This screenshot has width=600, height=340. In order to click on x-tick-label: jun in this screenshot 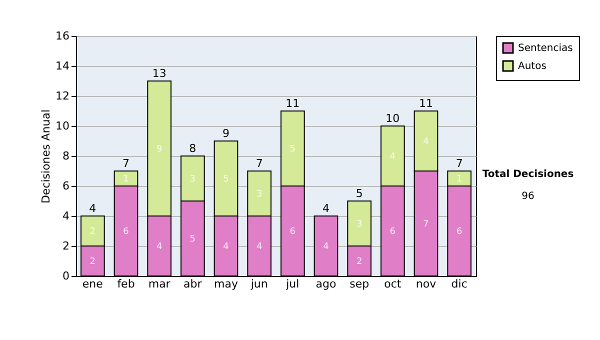, I will do `click(259, 284)`.